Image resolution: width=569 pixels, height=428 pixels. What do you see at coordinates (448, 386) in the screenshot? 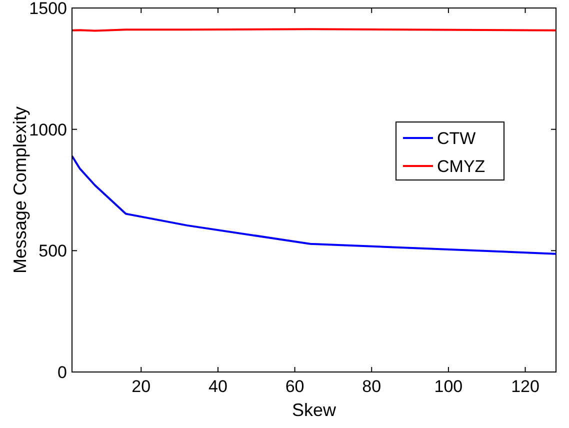
I see `x-tick-label: 100` at bounding box center [448, 386].